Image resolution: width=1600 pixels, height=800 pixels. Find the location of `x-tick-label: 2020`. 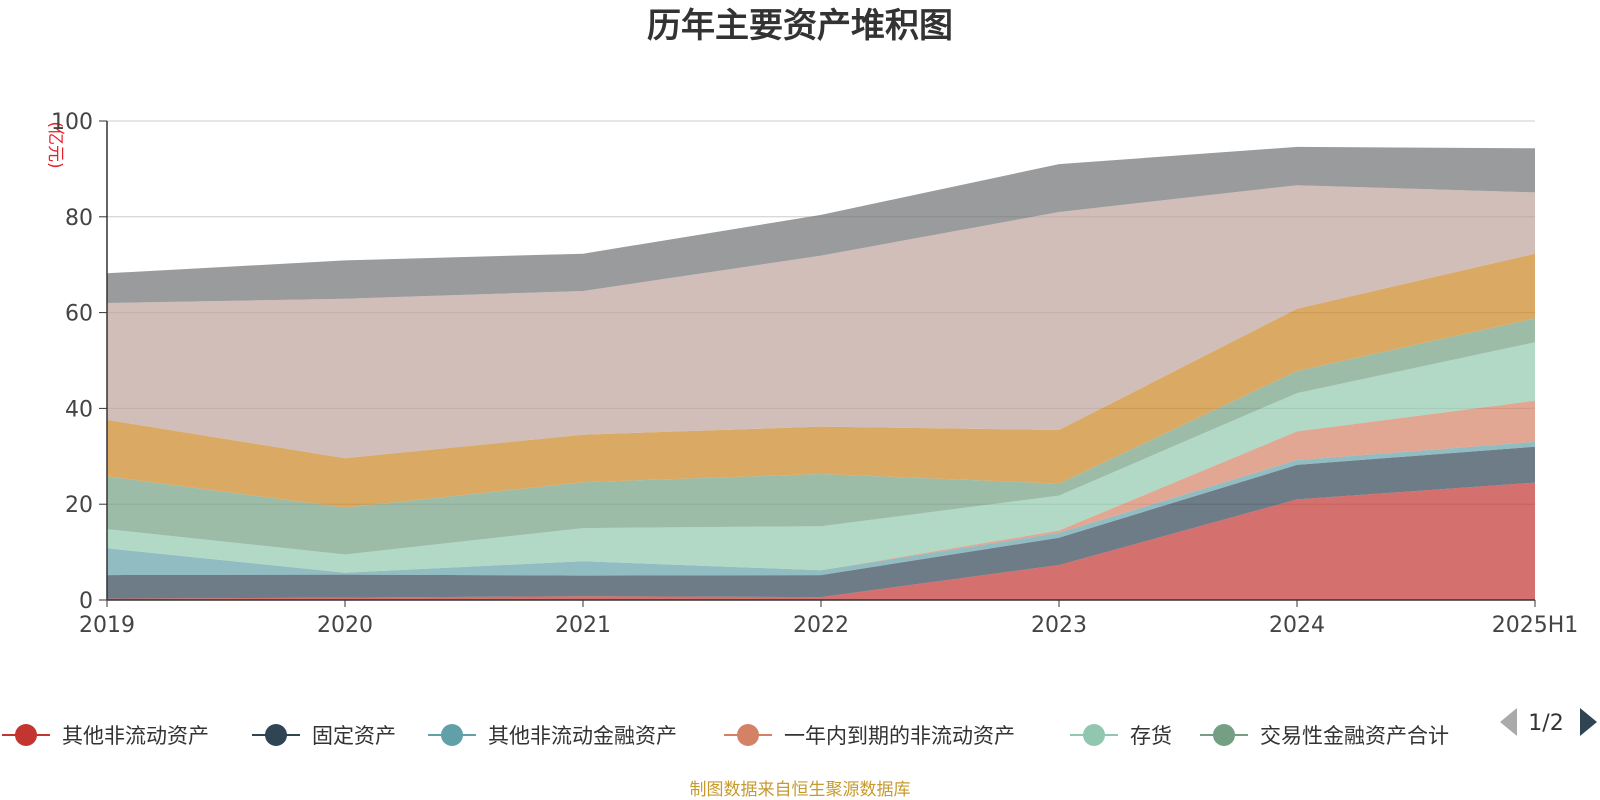

x-tick-label: 2020 is located at coordinates (345, 625).